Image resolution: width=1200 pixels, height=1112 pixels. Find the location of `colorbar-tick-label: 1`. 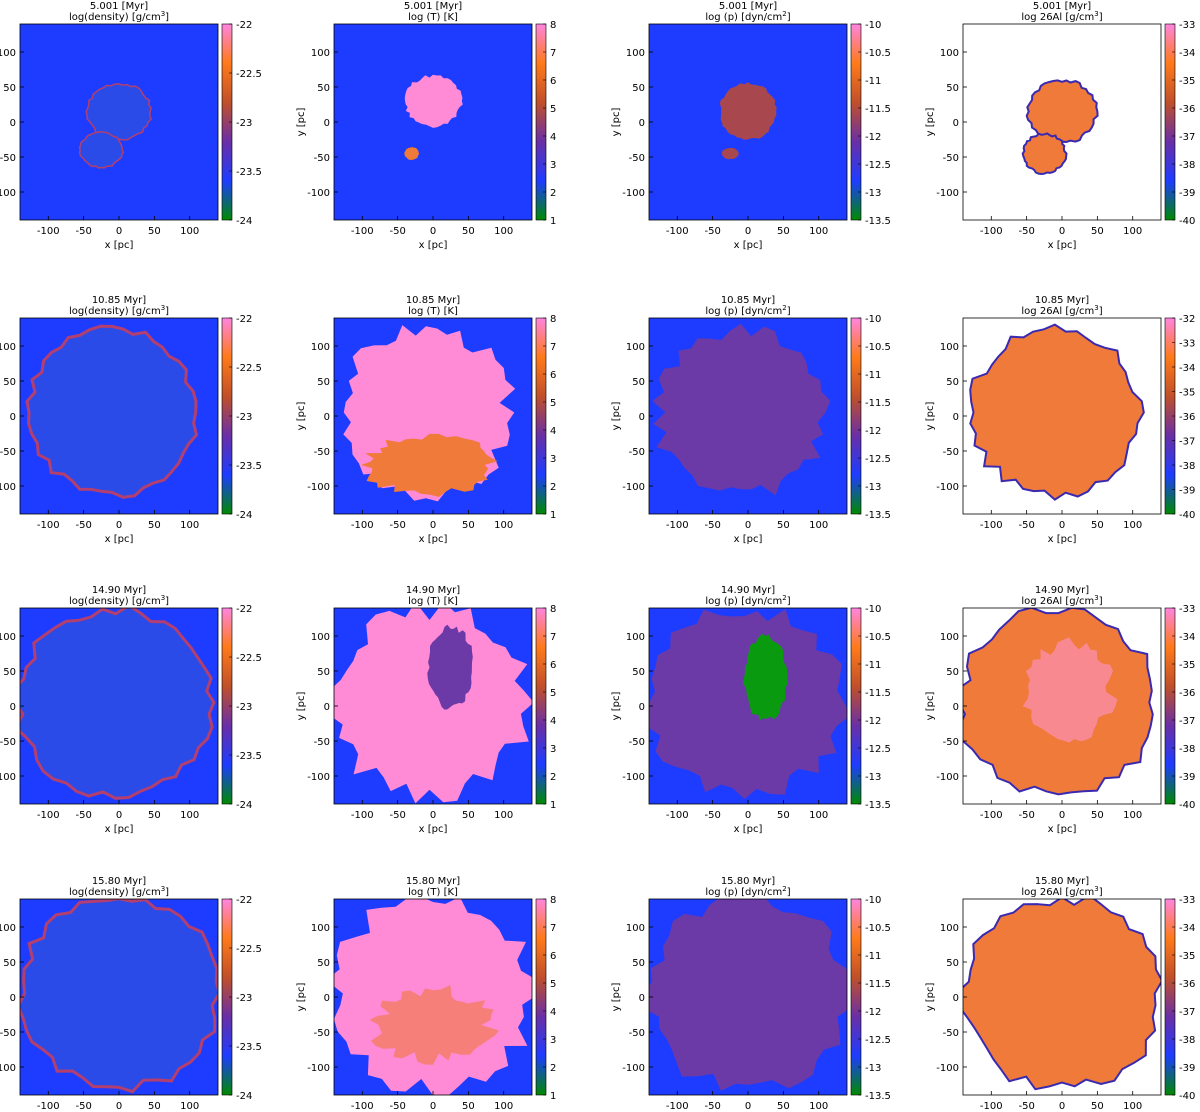

colorbar-tick-label: 1 is located at coordinates (553, 805).